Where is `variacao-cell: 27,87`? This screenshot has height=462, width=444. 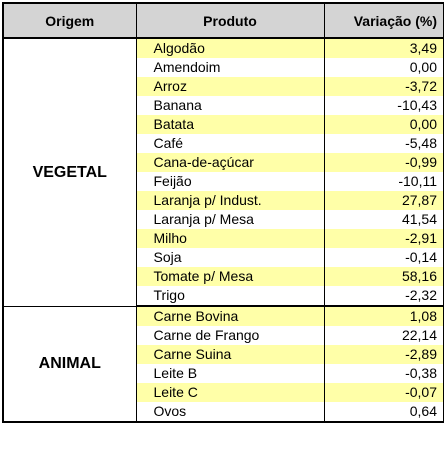 variacao-cell: 27,87 is located at coordinates (383, 200).